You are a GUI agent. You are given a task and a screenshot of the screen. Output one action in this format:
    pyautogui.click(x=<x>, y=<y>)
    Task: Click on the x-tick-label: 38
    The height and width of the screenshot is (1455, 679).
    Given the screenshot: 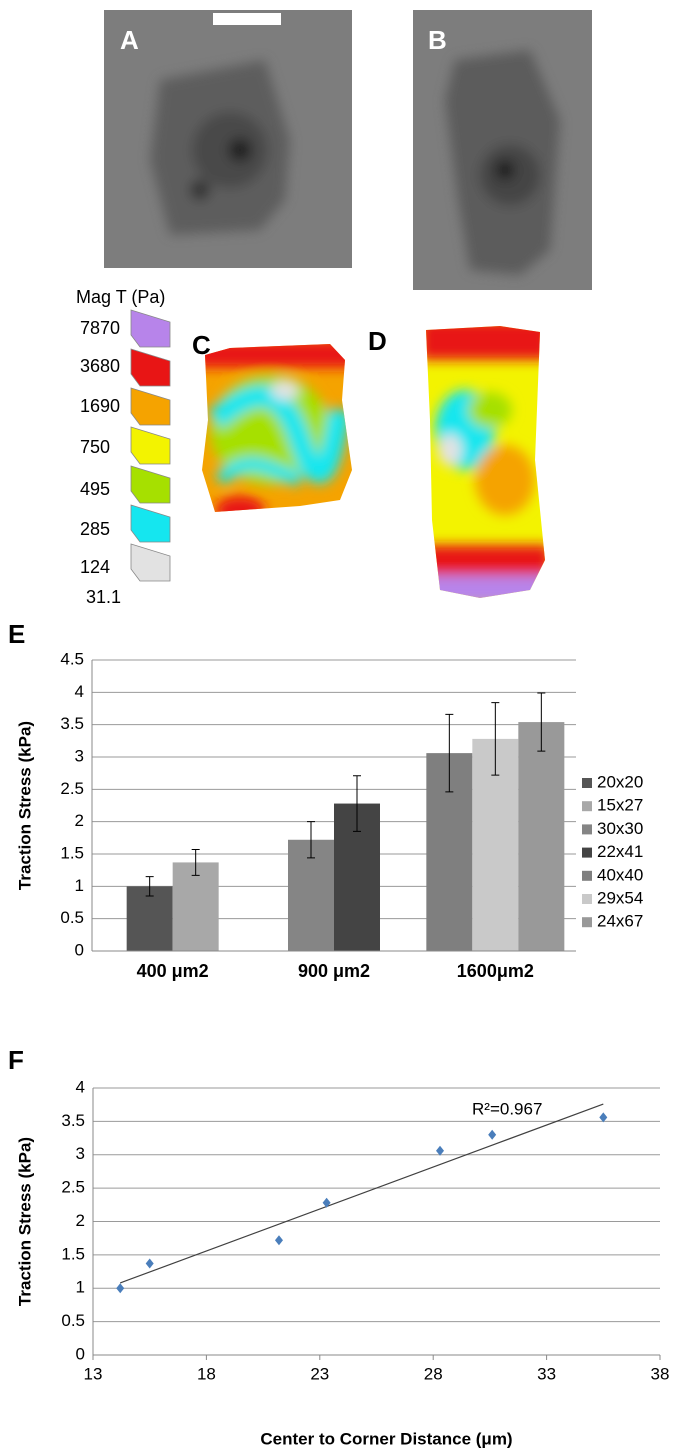 What is the action you would take?
    pyautogui.click(x=660, y=1373)
    